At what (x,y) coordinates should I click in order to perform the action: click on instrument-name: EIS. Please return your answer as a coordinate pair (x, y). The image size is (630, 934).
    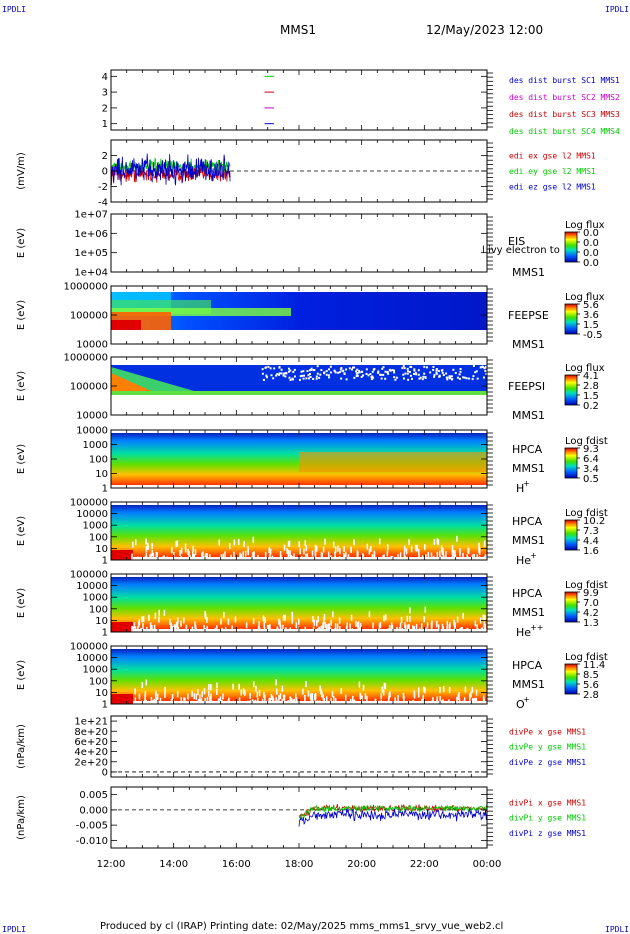
    Looking at the image, I should click on (516, 241).